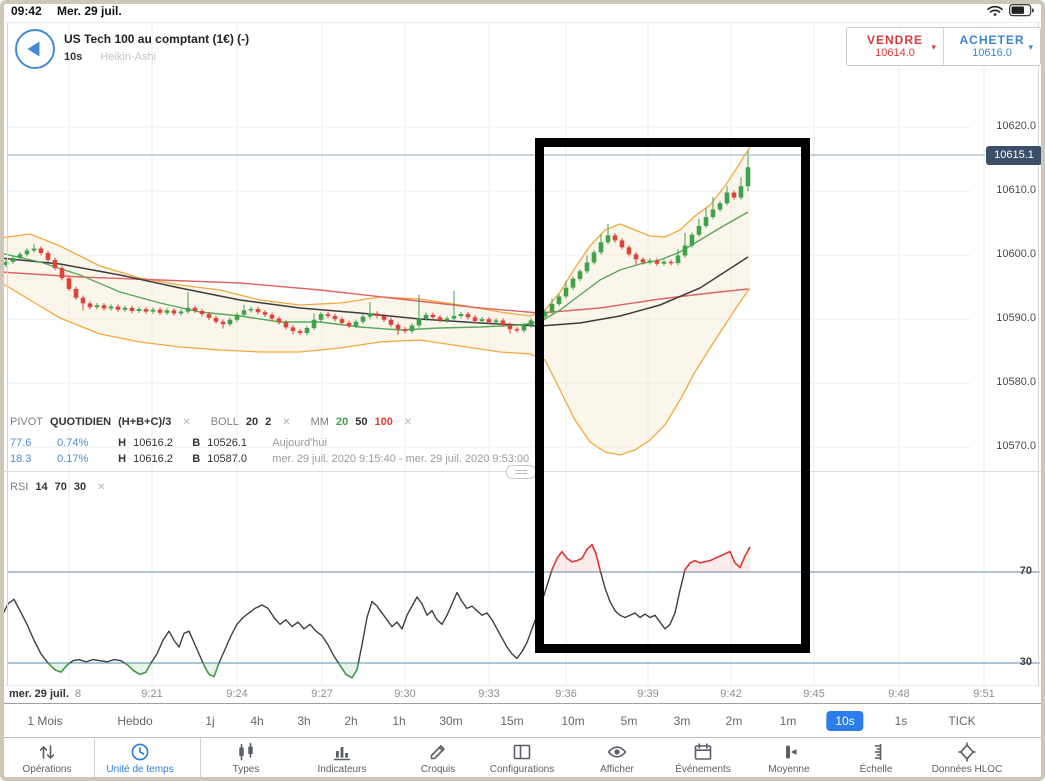  What do you see at coordinates (73, 443) in the screenshot?
I see `indicator-pct: 0.74%` at bounding box center [73, 443].